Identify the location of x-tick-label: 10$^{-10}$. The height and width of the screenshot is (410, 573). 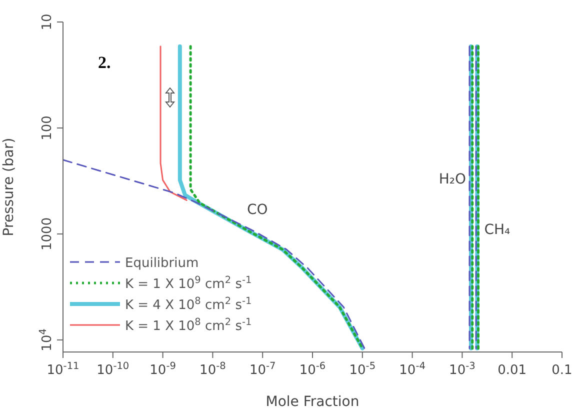
(113, 369).